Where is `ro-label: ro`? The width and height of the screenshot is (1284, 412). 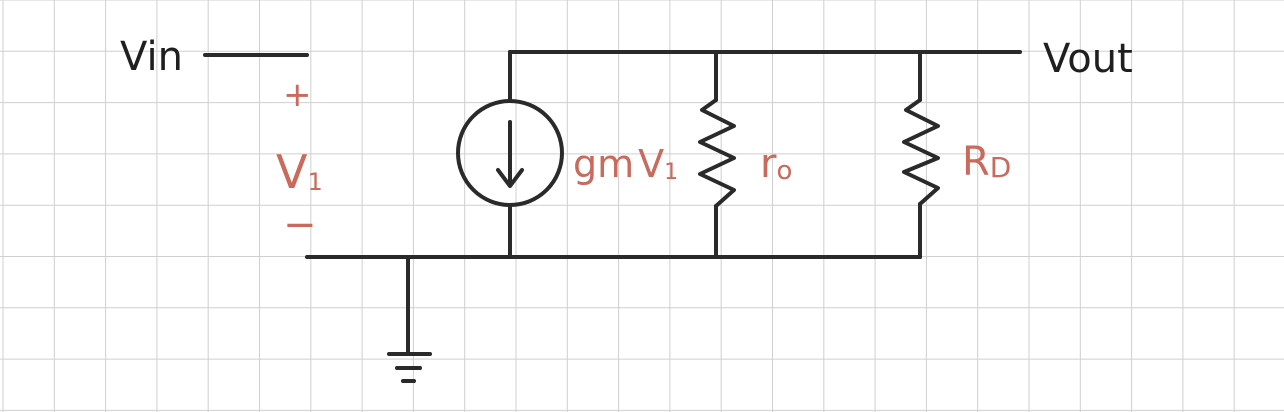 ro-label: ro is located at coordinates (776, 164).